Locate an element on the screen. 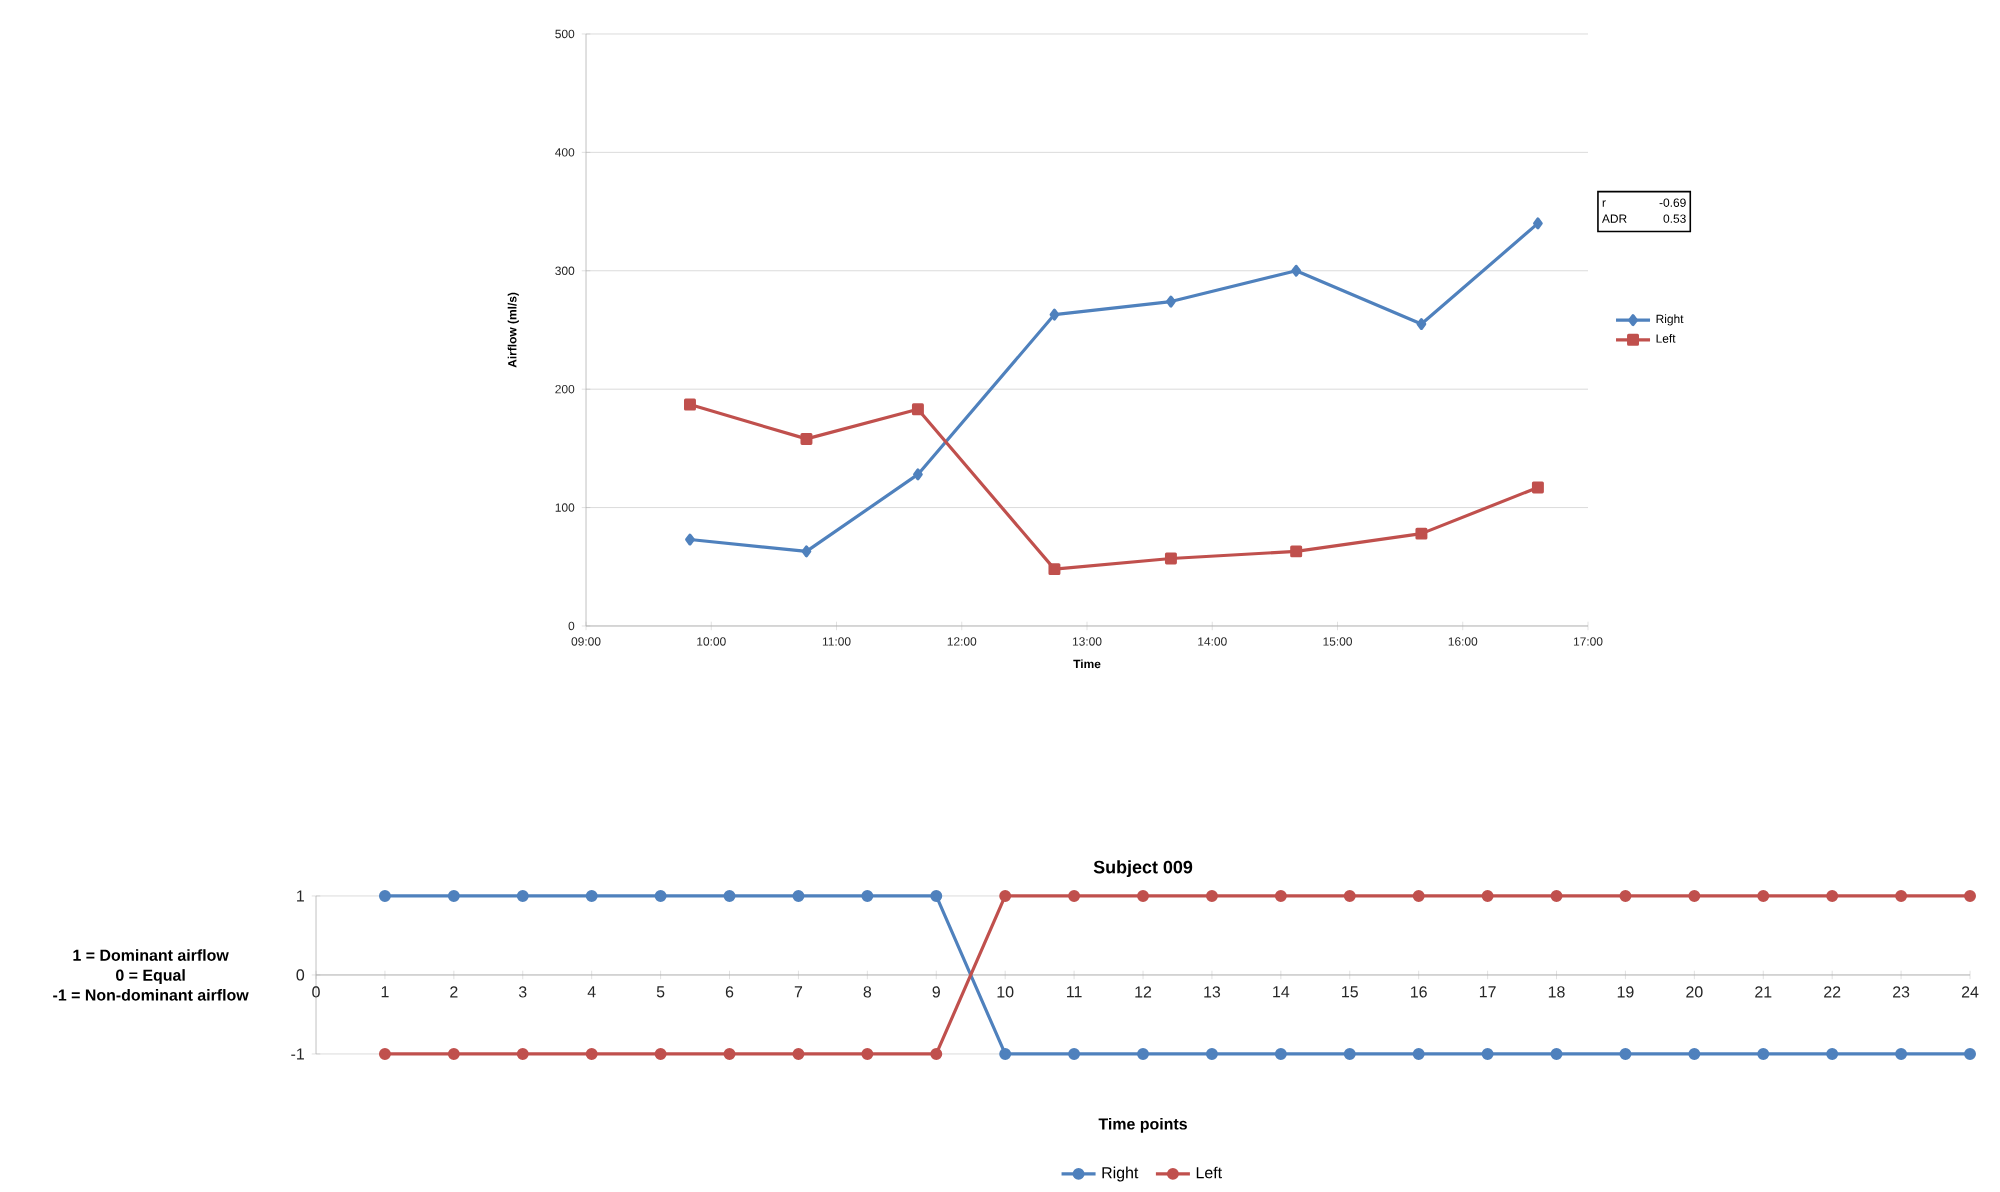 The height and width of the screenshot is (1192, 2000). chart-title: Subject 009 is located at coordinates (1143, 868).